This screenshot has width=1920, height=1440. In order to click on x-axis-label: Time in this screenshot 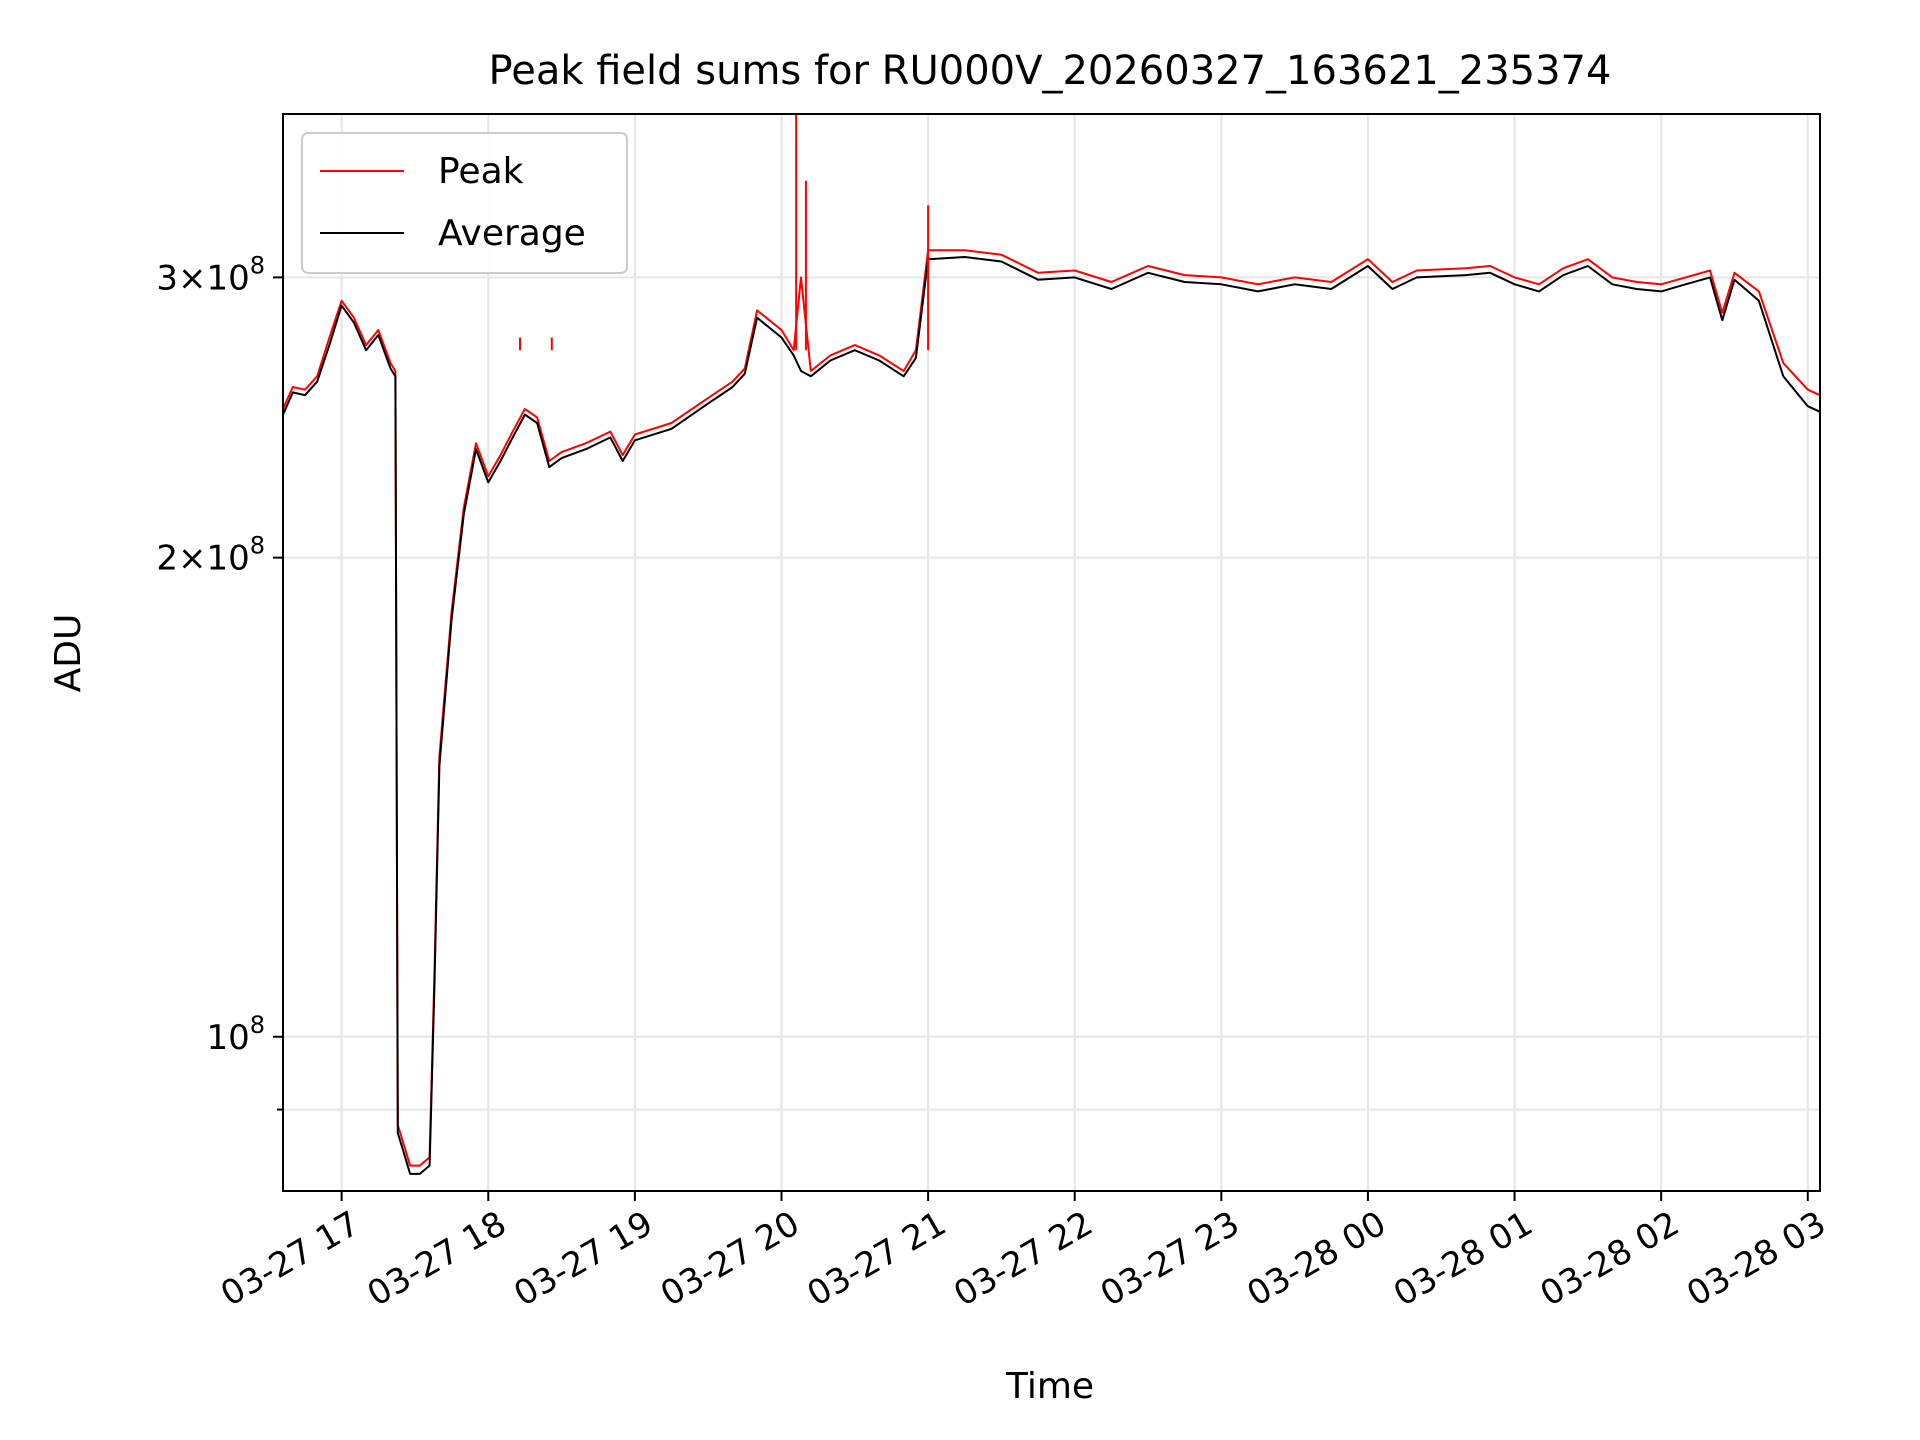, I will do `click(1049, 1386)`.